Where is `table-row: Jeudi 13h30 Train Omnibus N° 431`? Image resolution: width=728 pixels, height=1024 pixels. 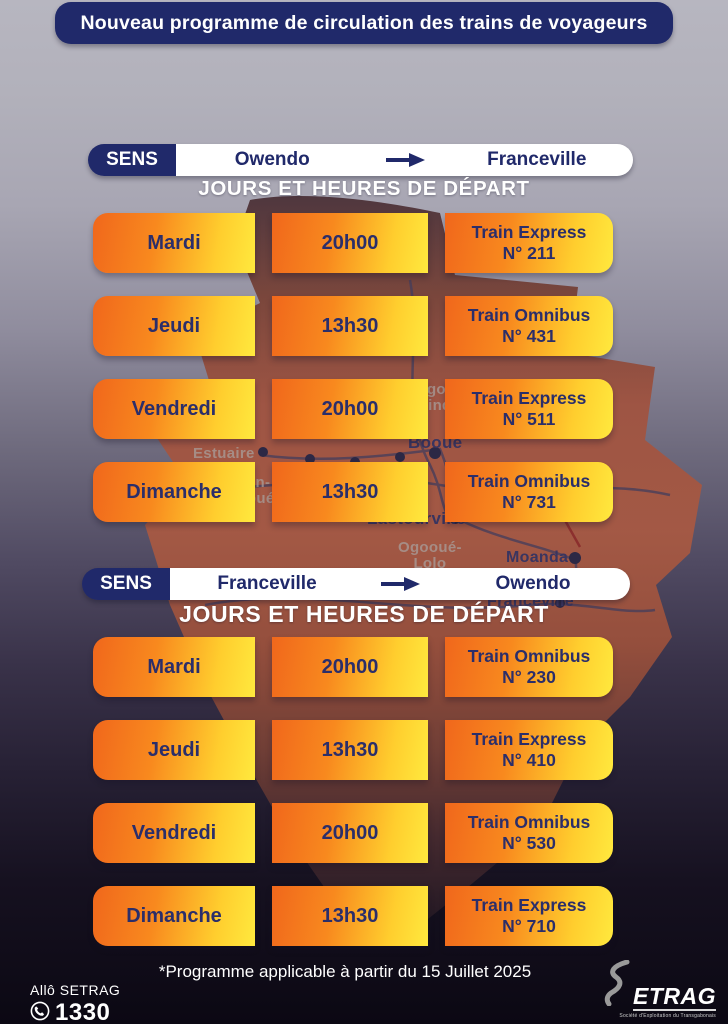 table-row: Jeudi 13h30 Train Omnibus N° 431 is located at coordinates (353, 326).